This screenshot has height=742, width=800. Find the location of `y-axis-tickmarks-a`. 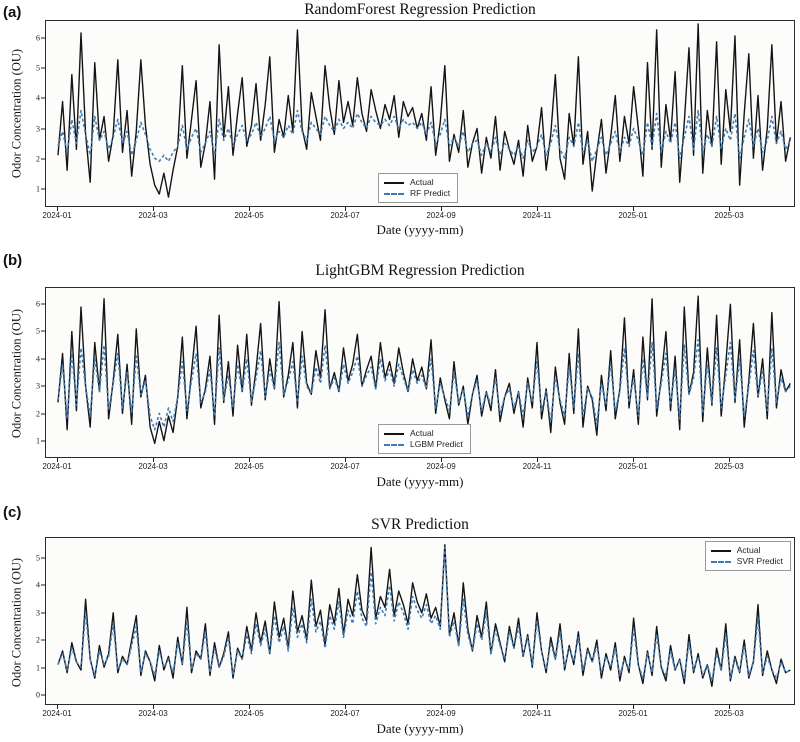

y-axis-tickmarks-a is located at coordinates (43, 113).